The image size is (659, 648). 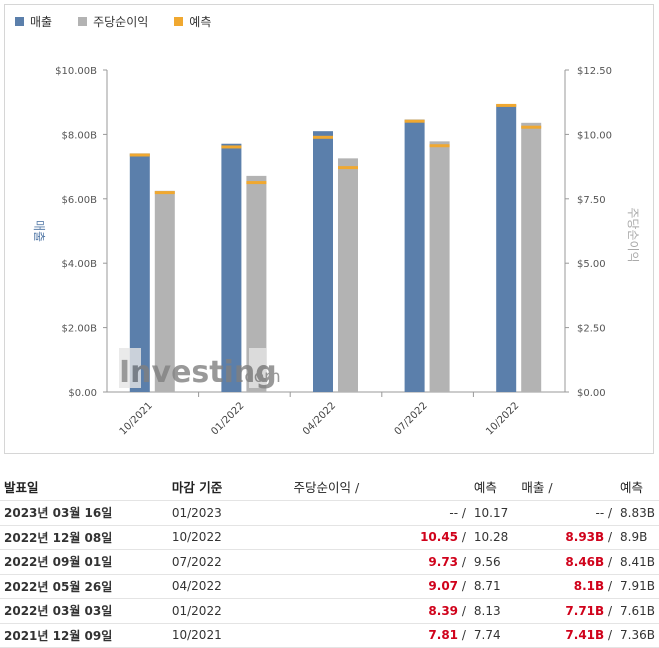 I want to click on cell-eps-forecast: 7.74, so click(x=493, y=635).